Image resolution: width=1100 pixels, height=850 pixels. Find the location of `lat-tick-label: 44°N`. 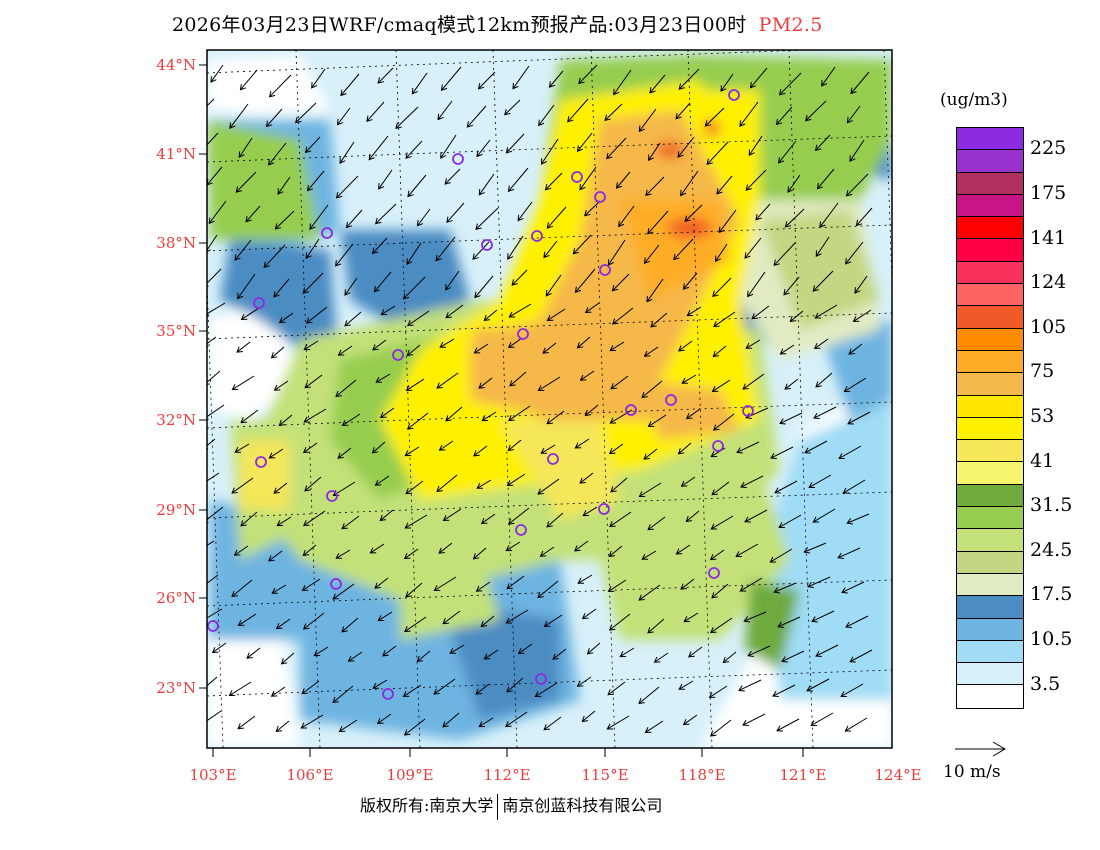

lat-tick-label: 44°N is located at coordinates (176, 65).